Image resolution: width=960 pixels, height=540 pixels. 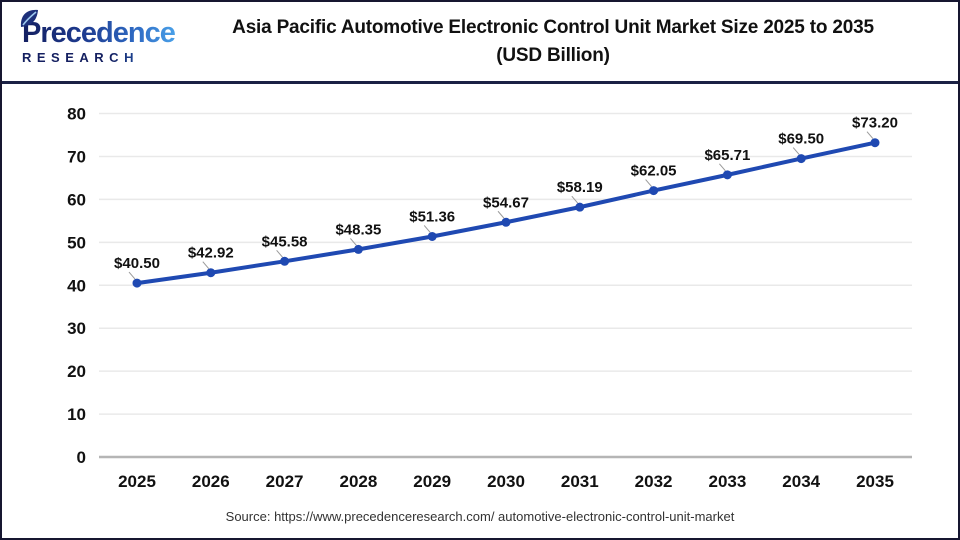 What do you see at coordinates (76, 328) in the screenshot?
I see `y-tick-label: 30` at bounding box center [76, 328].